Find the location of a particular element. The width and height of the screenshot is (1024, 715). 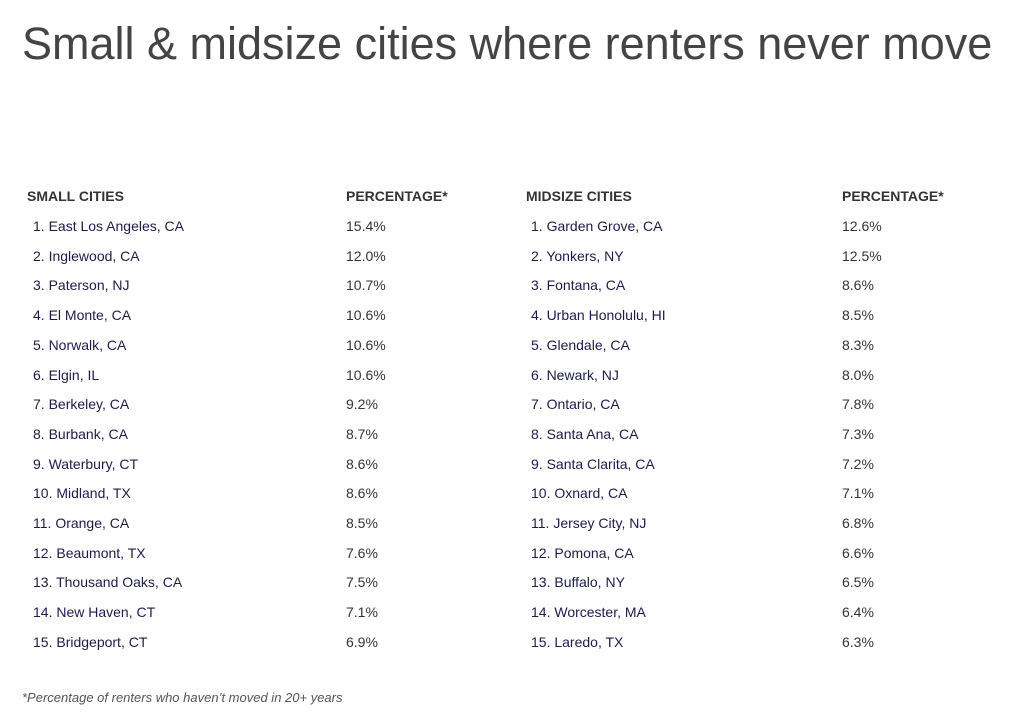

city-name: 15. Laredo, TX is located at coordinates (577, 641).